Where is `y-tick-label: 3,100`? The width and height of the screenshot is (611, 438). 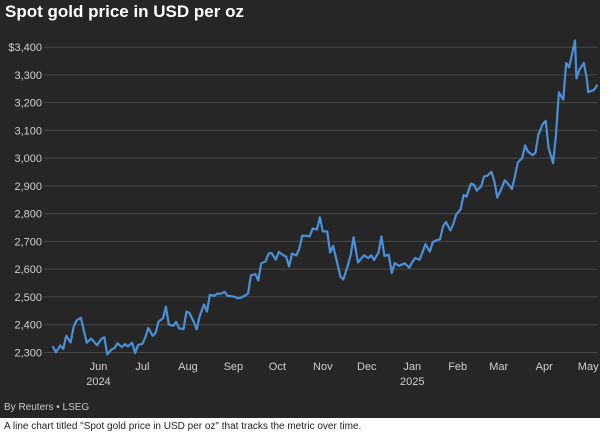 y-tick-label: 3,100 is located at coordinates (28, 131).